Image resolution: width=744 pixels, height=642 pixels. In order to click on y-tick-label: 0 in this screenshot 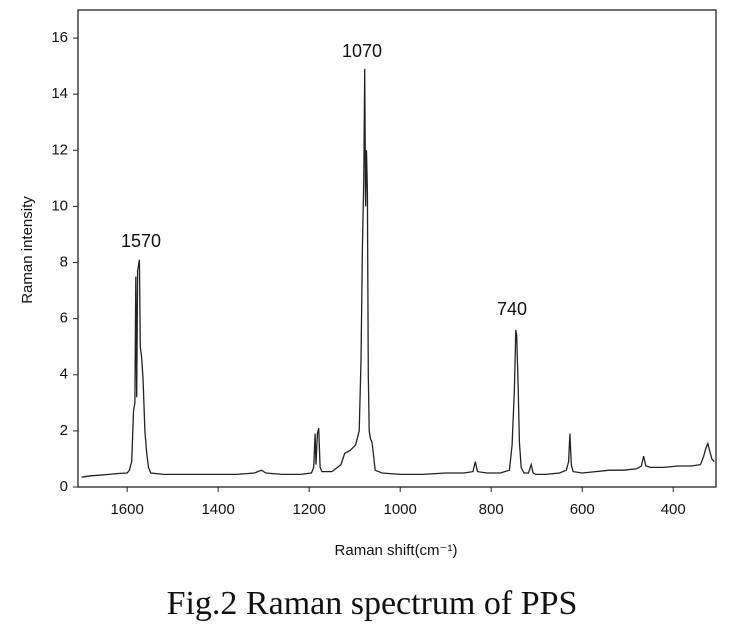, I will do `click(64, 486)`.